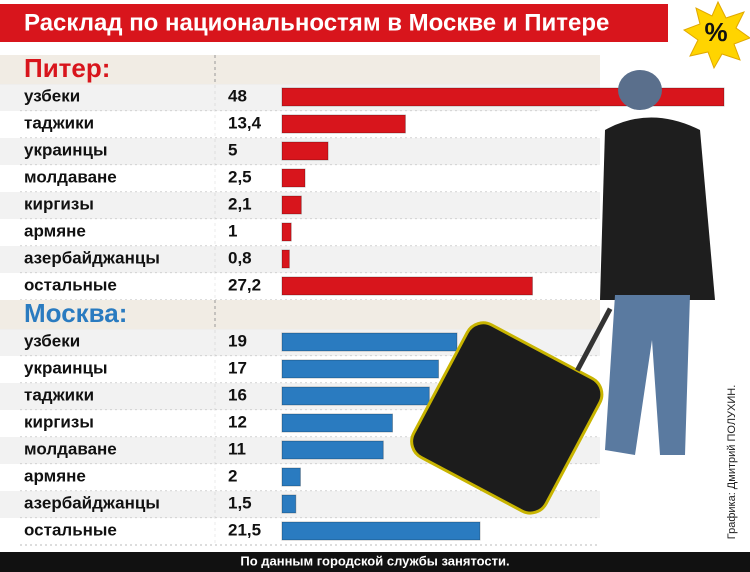 The width and height of the screenshot is (750, 572). I want to click on badge-star, so click(716, 35).